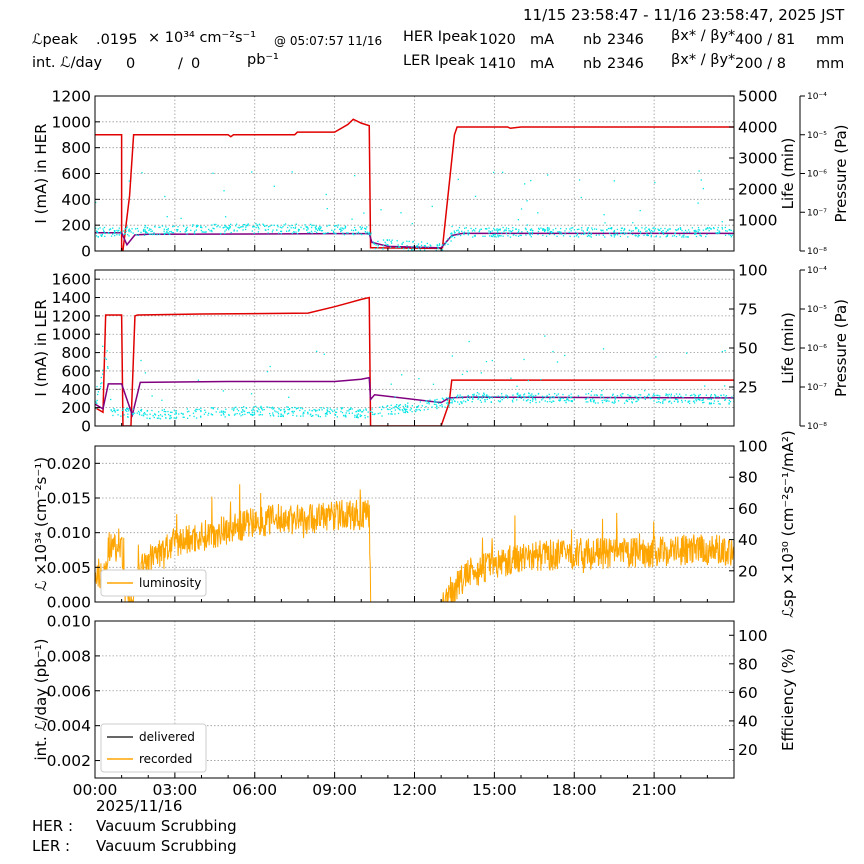 Image resolution: width=864 pixels, height=864 pixels. I want to click on ler-ipeak-value: 1410, so click(497, 64).